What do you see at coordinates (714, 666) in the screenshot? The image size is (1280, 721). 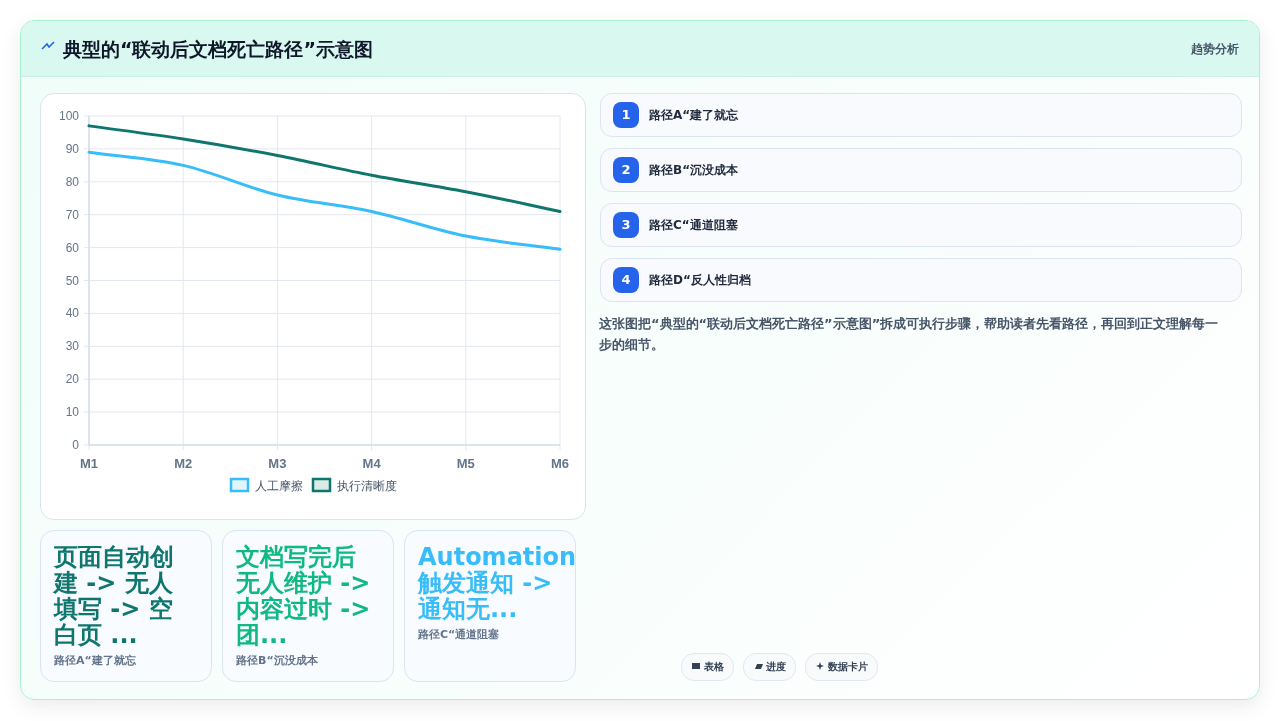 I see `text: 表格` at bounding box center [714, 666].